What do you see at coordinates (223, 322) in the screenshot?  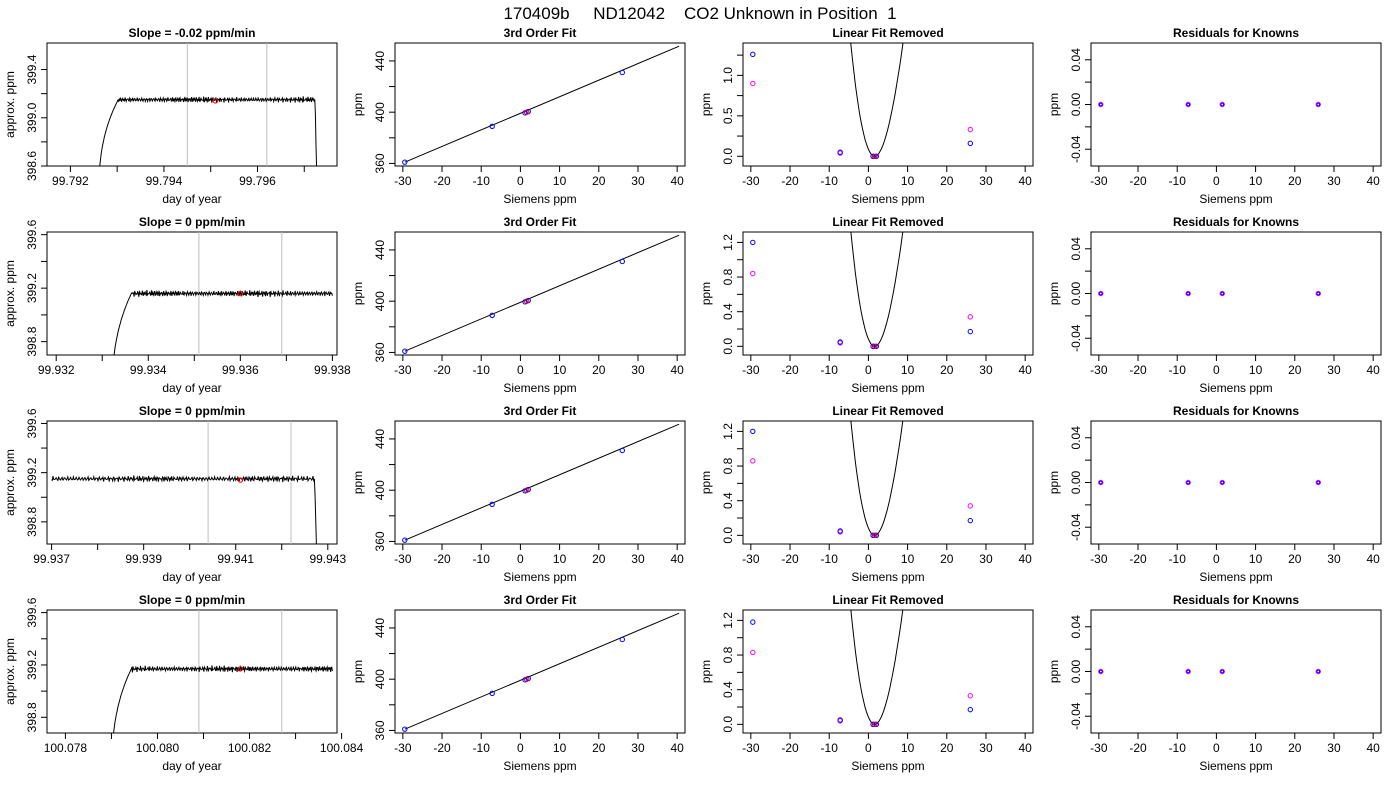 I see `concentration-trace` at bounding box center [223, 322].